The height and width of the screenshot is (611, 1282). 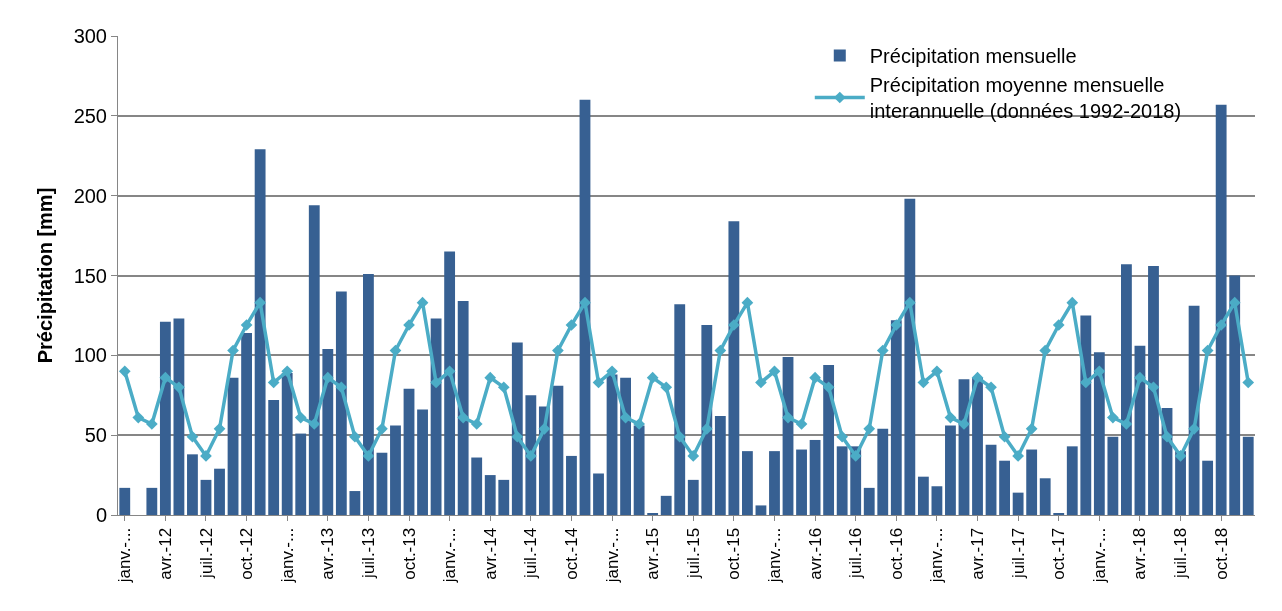 I want to click on y-tick-label: 50, so click(x=95, y=435).